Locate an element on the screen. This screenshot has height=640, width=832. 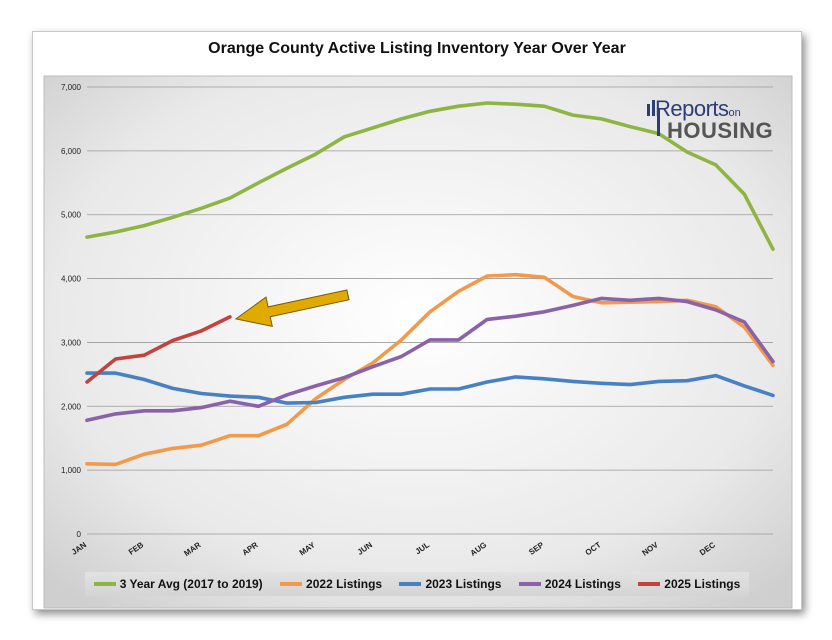
y-tick-label: 1,000 is located at coordinates (71, 470).